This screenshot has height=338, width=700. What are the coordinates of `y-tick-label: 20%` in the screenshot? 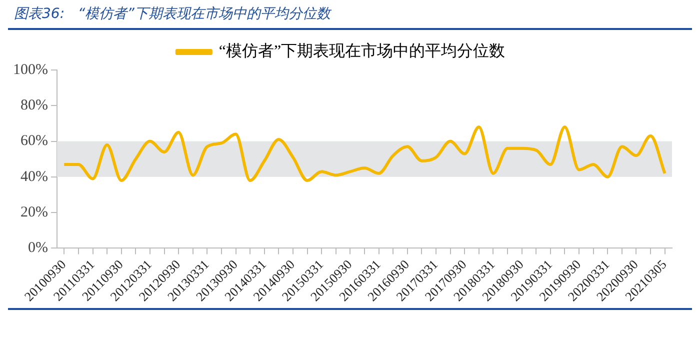 It's located at (34, 212).